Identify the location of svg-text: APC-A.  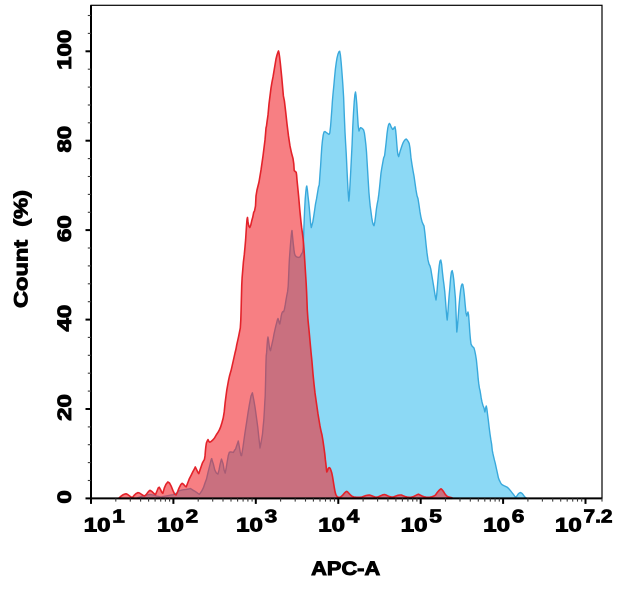
(345, 569).